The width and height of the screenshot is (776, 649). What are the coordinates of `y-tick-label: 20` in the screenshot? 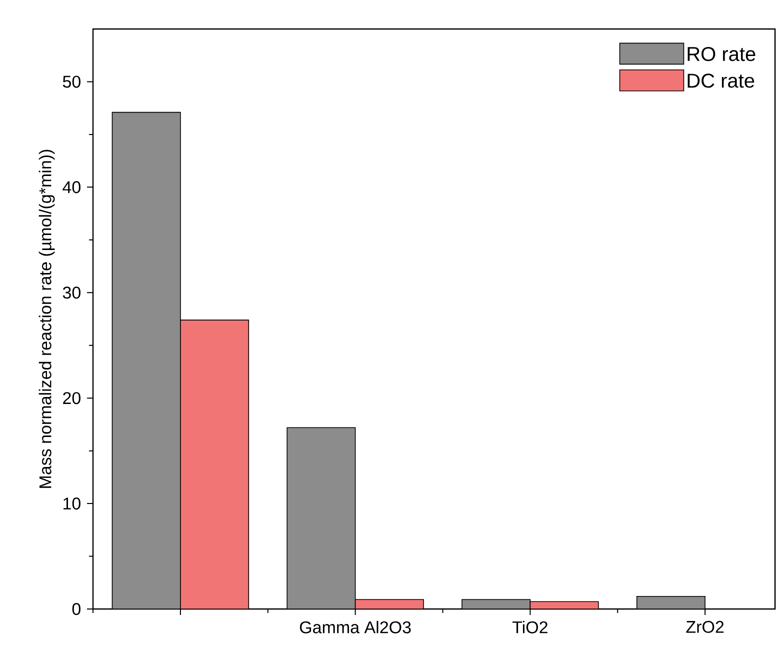 It's located at (71, 398).